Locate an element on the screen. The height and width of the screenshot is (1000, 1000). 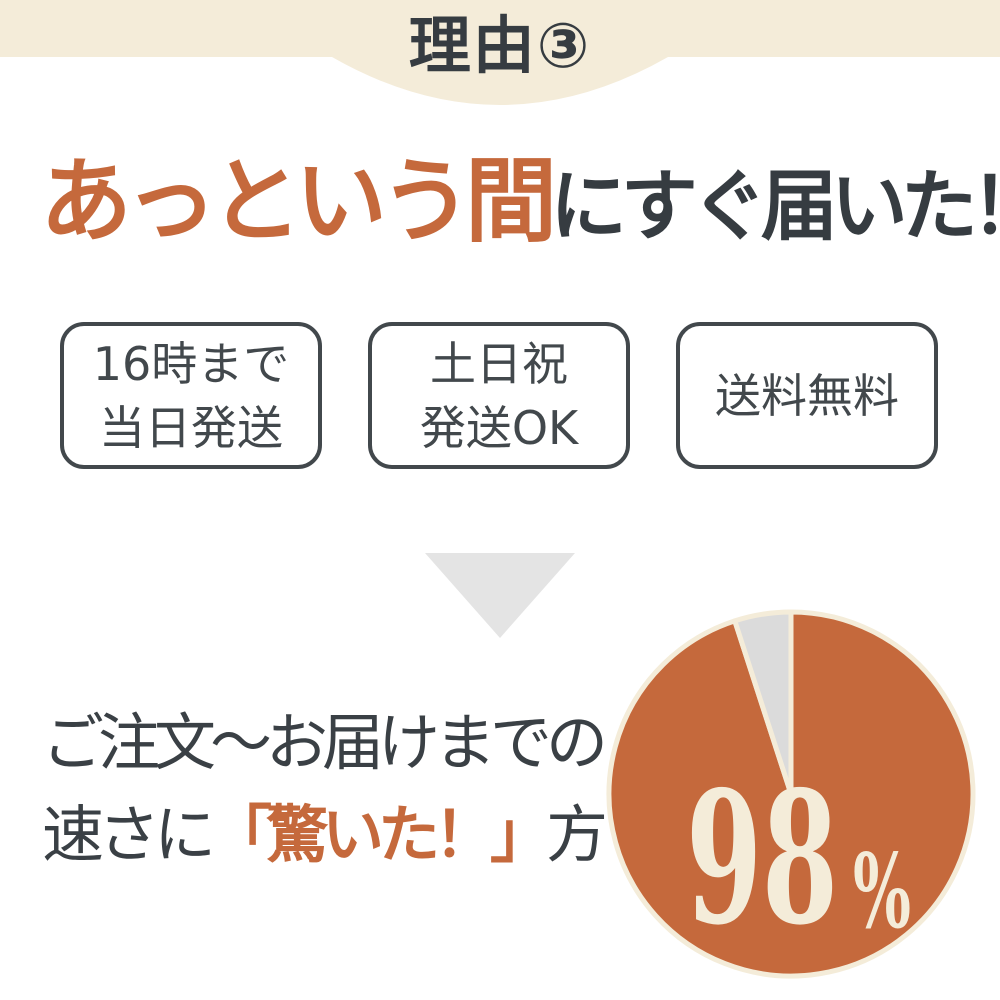
feature-badges: 16時まで 当日発送 土日祝 発送OK 送料無料 is located at coordinates (499, 395).